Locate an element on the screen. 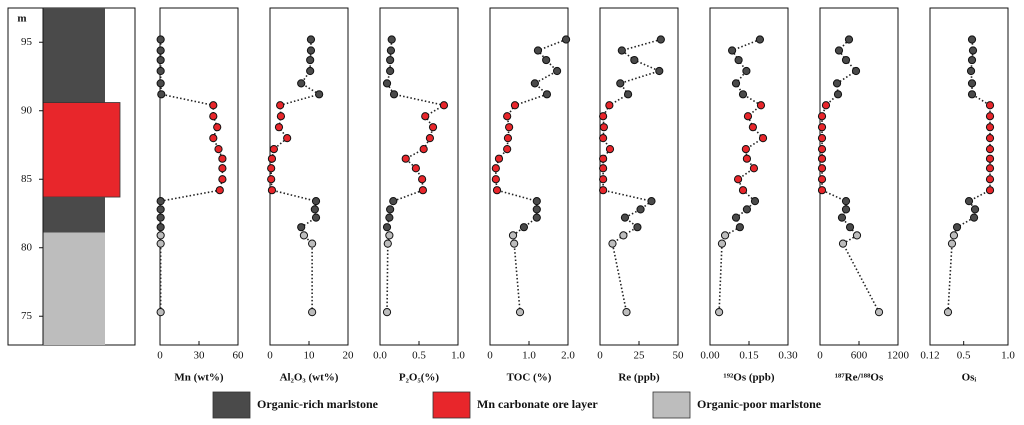 The width and height of the screenshot is (1024, 425). x-tick-label: 60 is located at coordinates (239, 356).